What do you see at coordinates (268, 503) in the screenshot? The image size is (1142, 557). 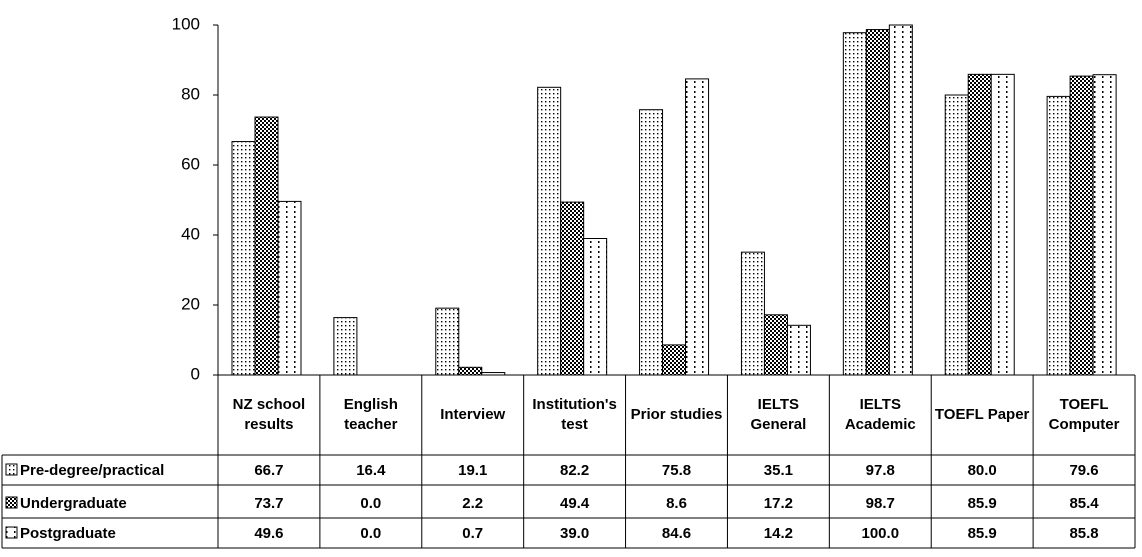 I see `data-label: 73.7` at bounding box center [268, 503].